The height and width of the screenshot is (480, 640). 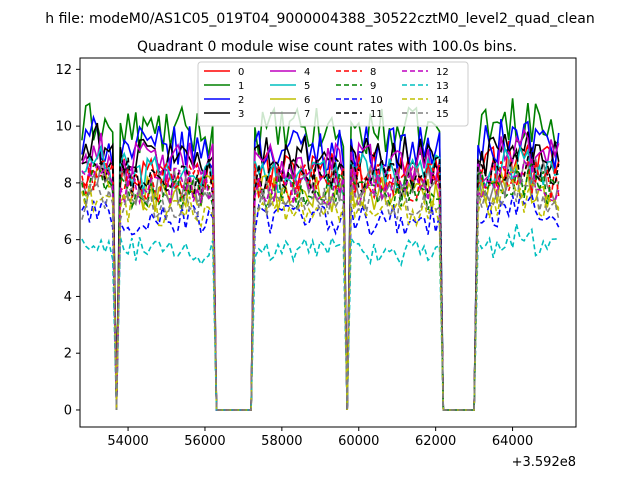 I want to click on x-tick-label: 62000, so click(x=435, y=441).